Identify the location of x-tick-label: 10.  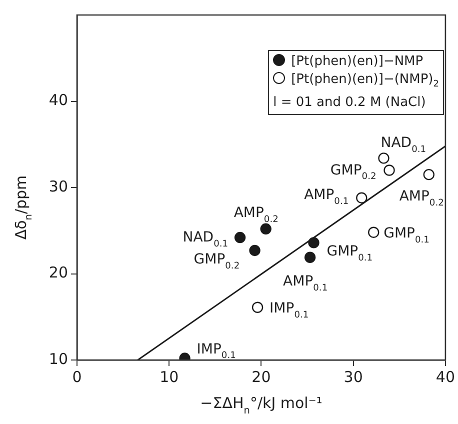
(169, 377).